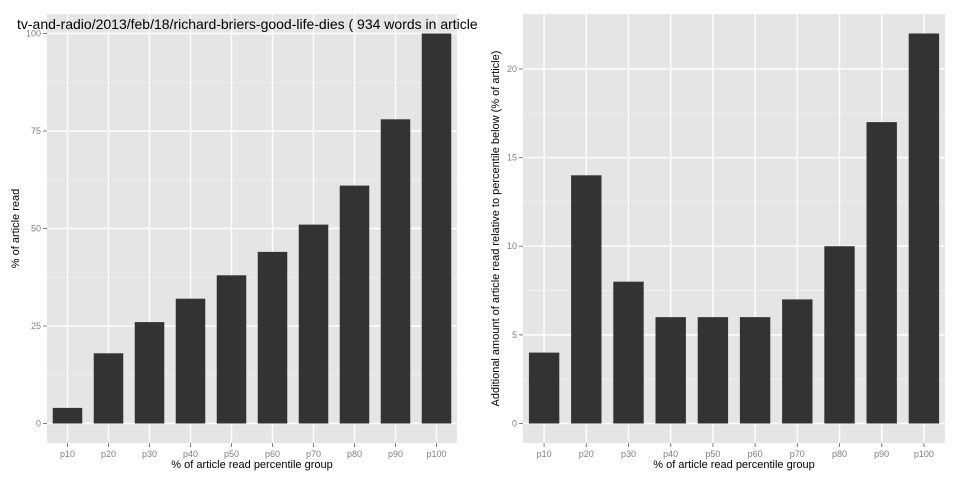 Image resolution: width=960 pixels, height=480 pixels. I want to click on right-x-tick-label: p100, so click(924, 454).